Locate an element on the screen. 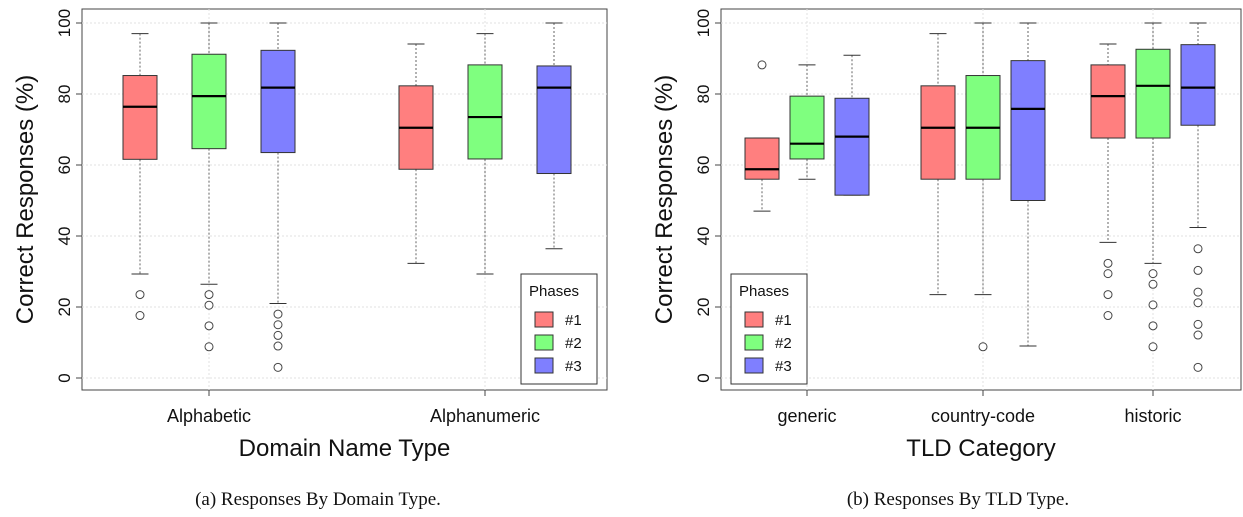 The image size is (1243, 517). box-generic-phase3 is located at coordinates (852, 125).